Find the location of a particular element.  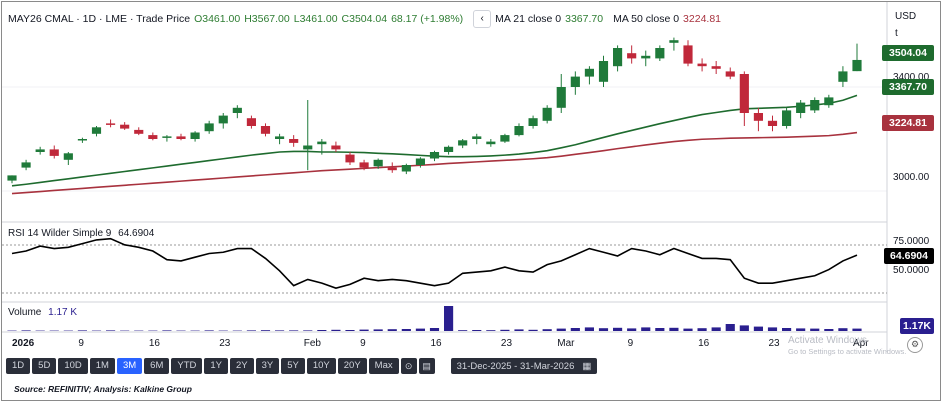

date-range-field: 31-Dec-2025 - 31-Mar-2026 ▦ is located at coordinates (524, 366).